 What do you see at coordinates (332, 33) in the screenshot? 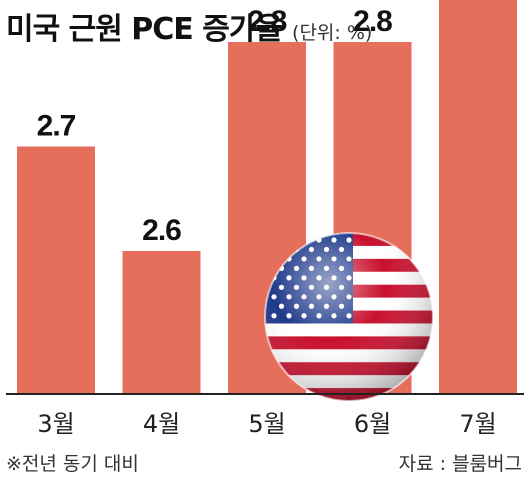
I see `chart-unit: (단위: %)` at bounding box center [332, 33].